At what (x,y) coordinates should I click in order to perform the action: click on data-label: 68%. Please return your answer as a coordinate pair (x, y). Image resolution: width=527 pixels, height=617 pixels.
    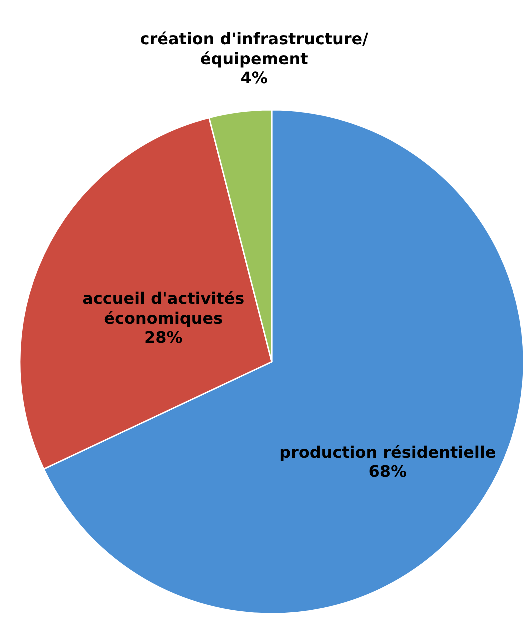
    Looking at the image, I should click on (388, 471).